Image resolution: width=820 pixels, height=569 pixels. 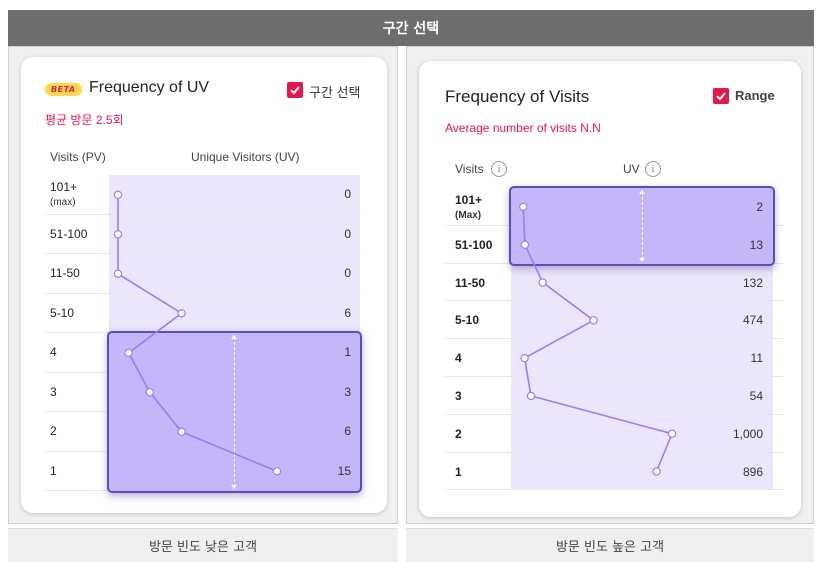 I want to click on uv-value: 474, so click(x=752, y=320).